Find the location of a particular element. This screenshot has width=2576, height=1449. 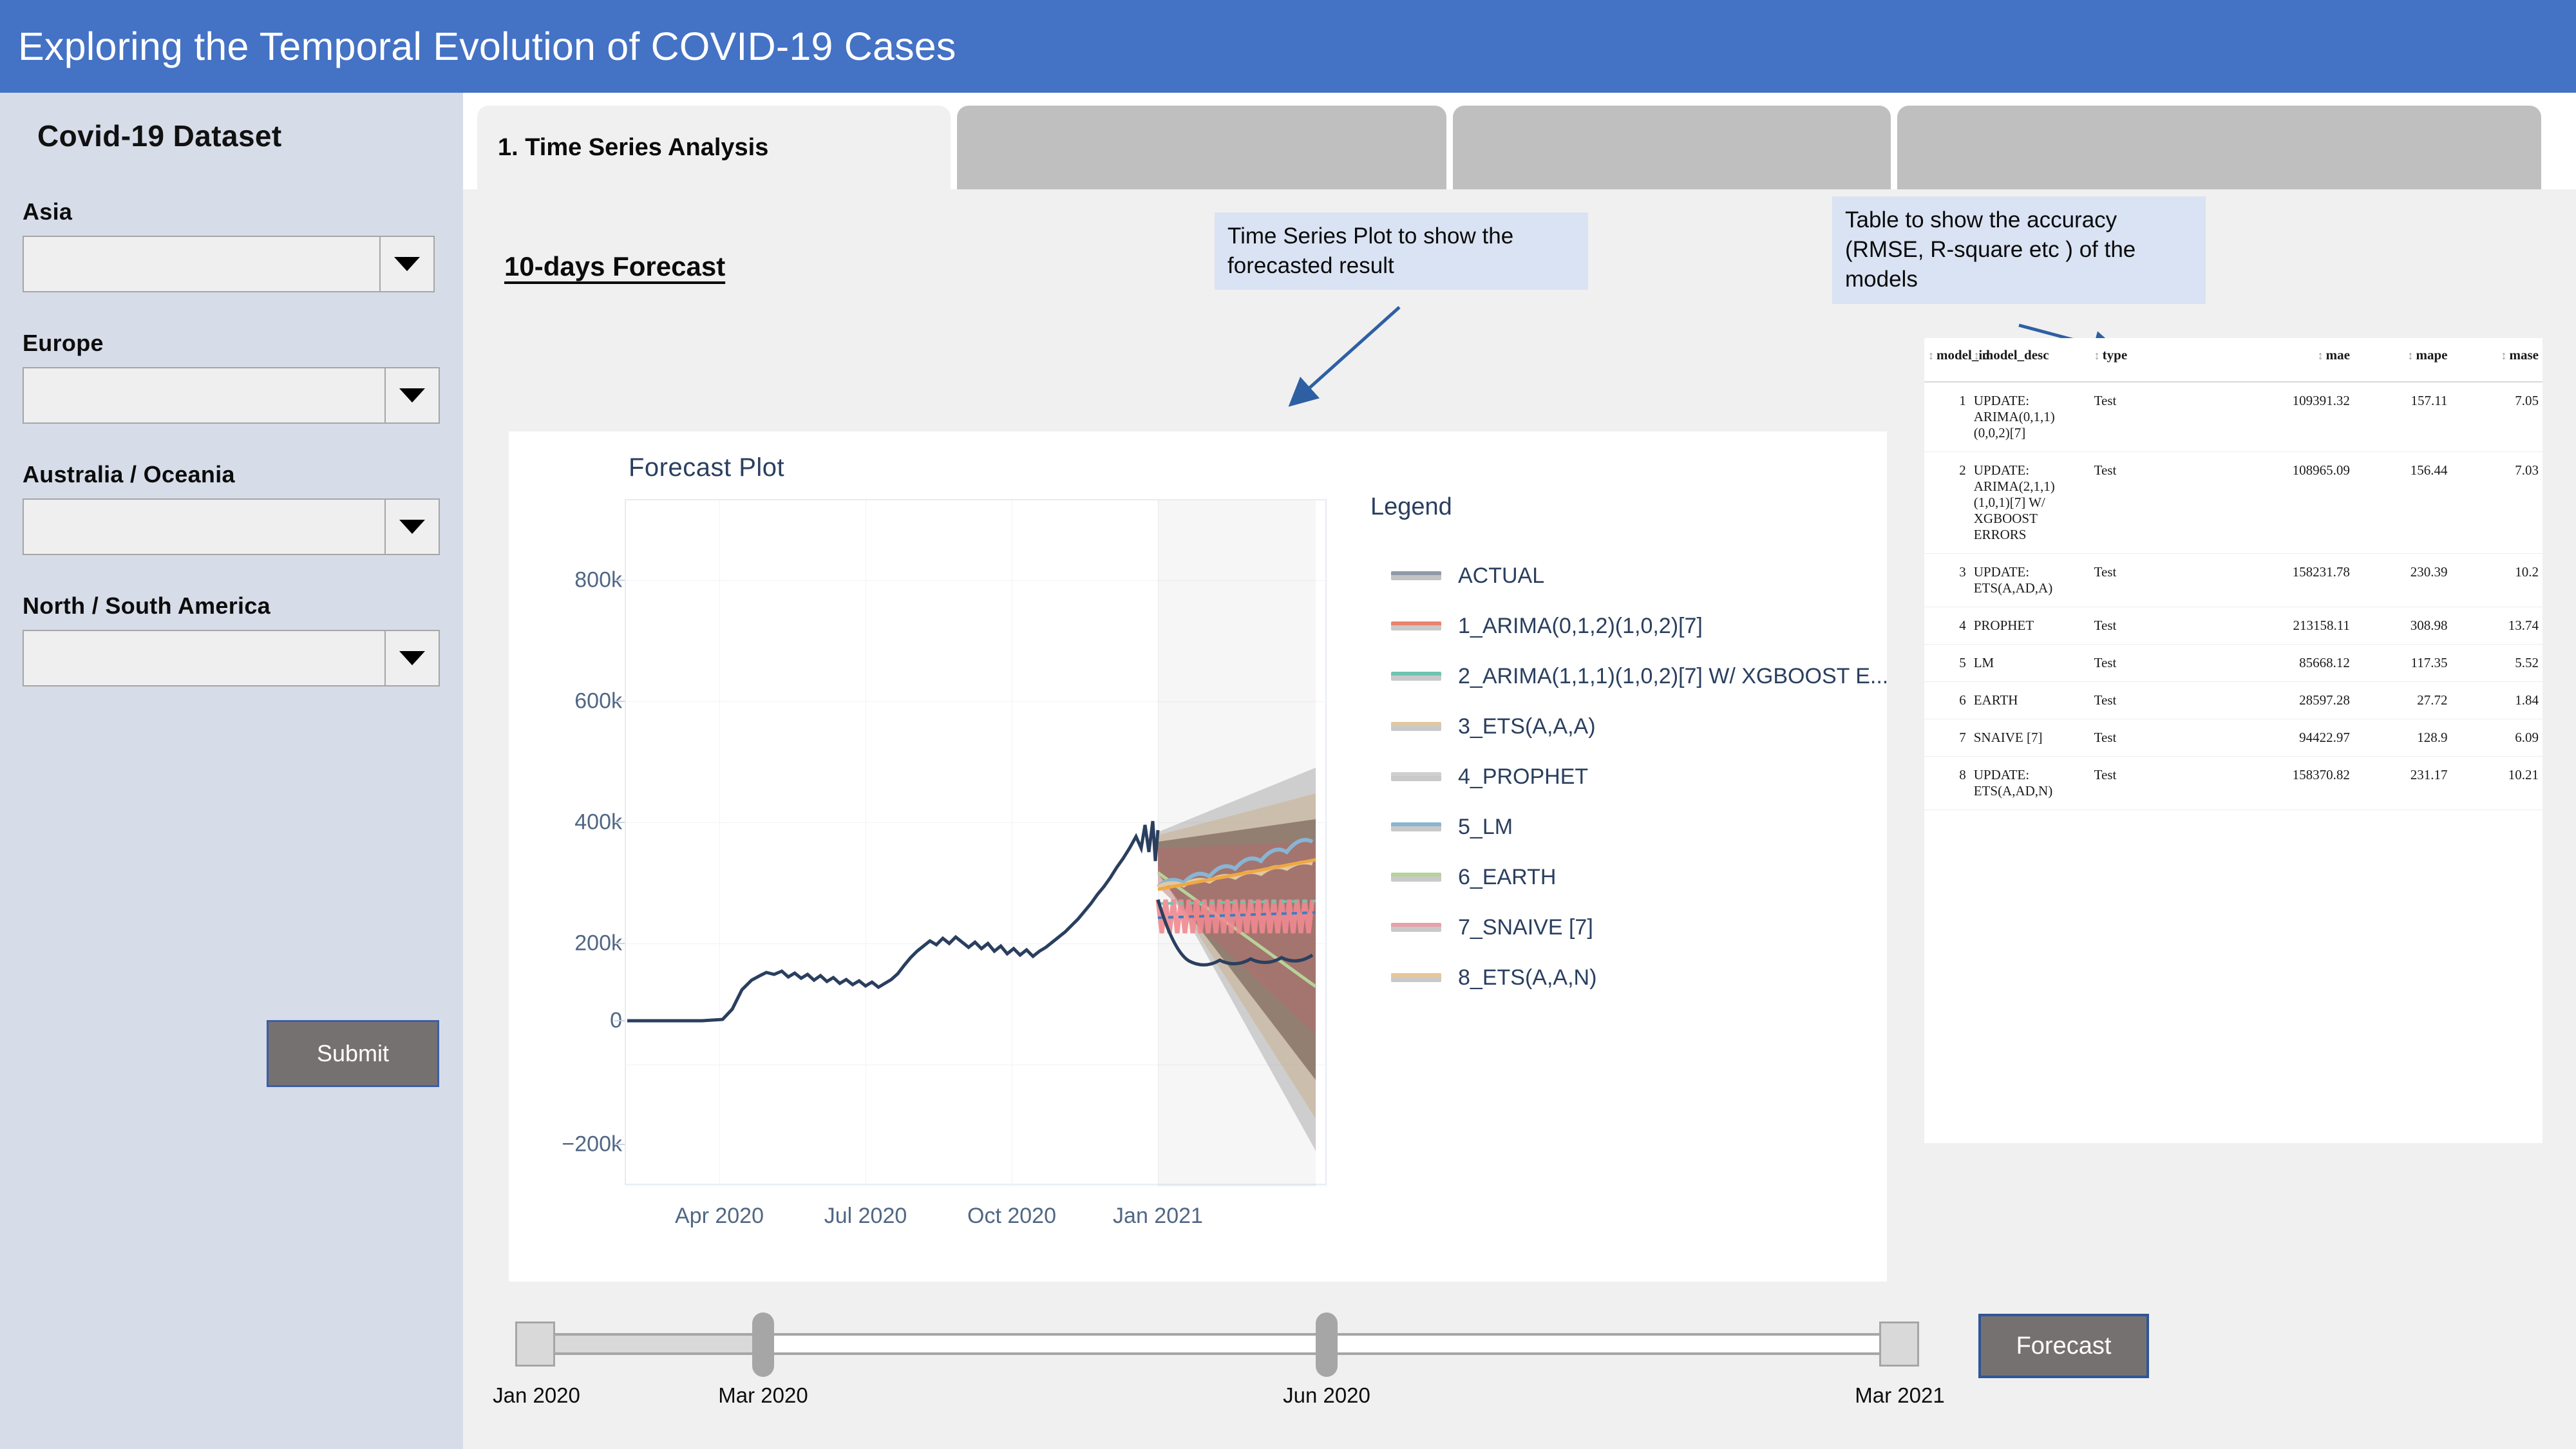

th-mape: ↕ mape is located at coordinates (2402, 361).